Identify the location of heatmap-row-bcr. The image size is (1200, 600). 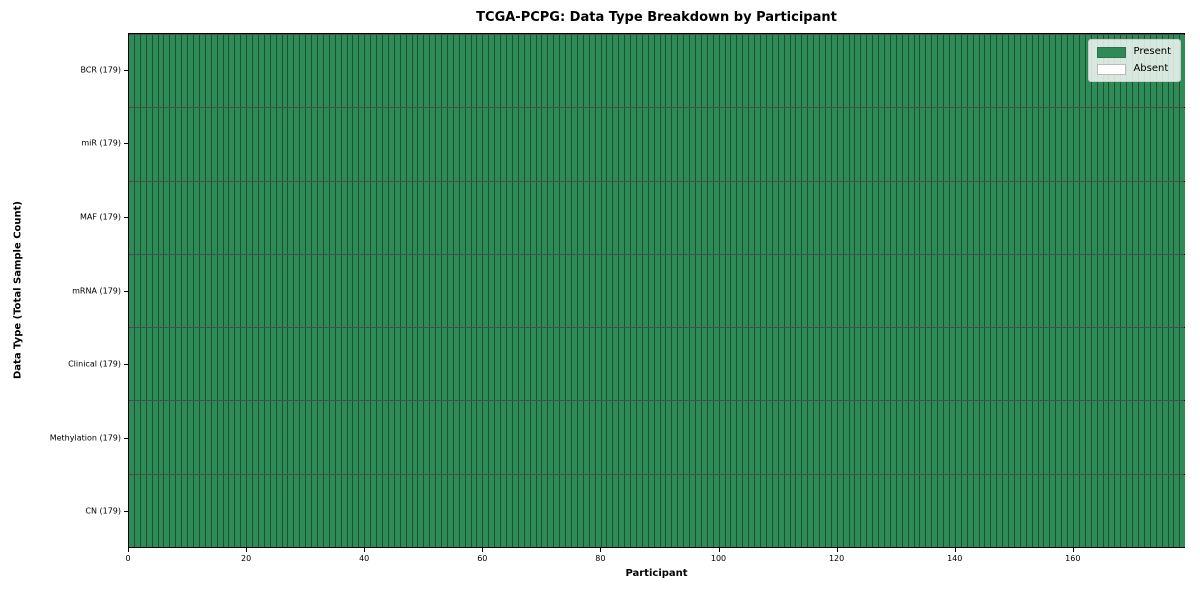
(657, 71).